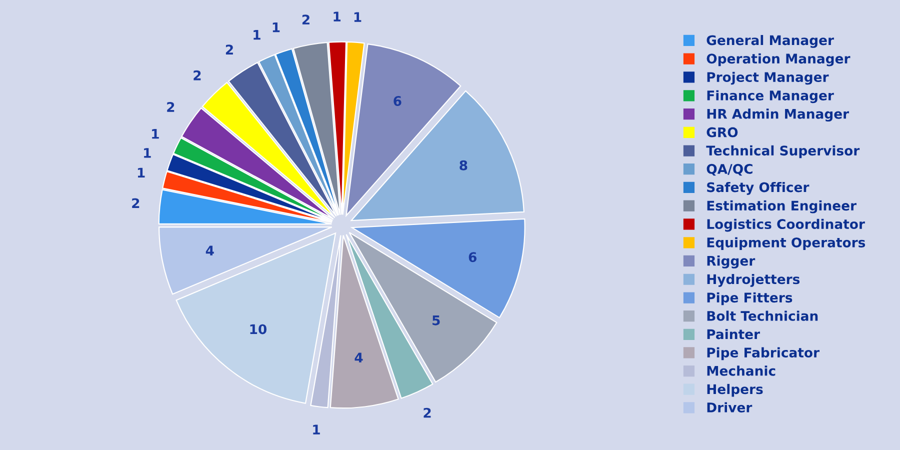  What do you see at coordinates (729, 170) in the screenshot?
I see `legend-label: QA/QC` at bounding box center [729, 170].